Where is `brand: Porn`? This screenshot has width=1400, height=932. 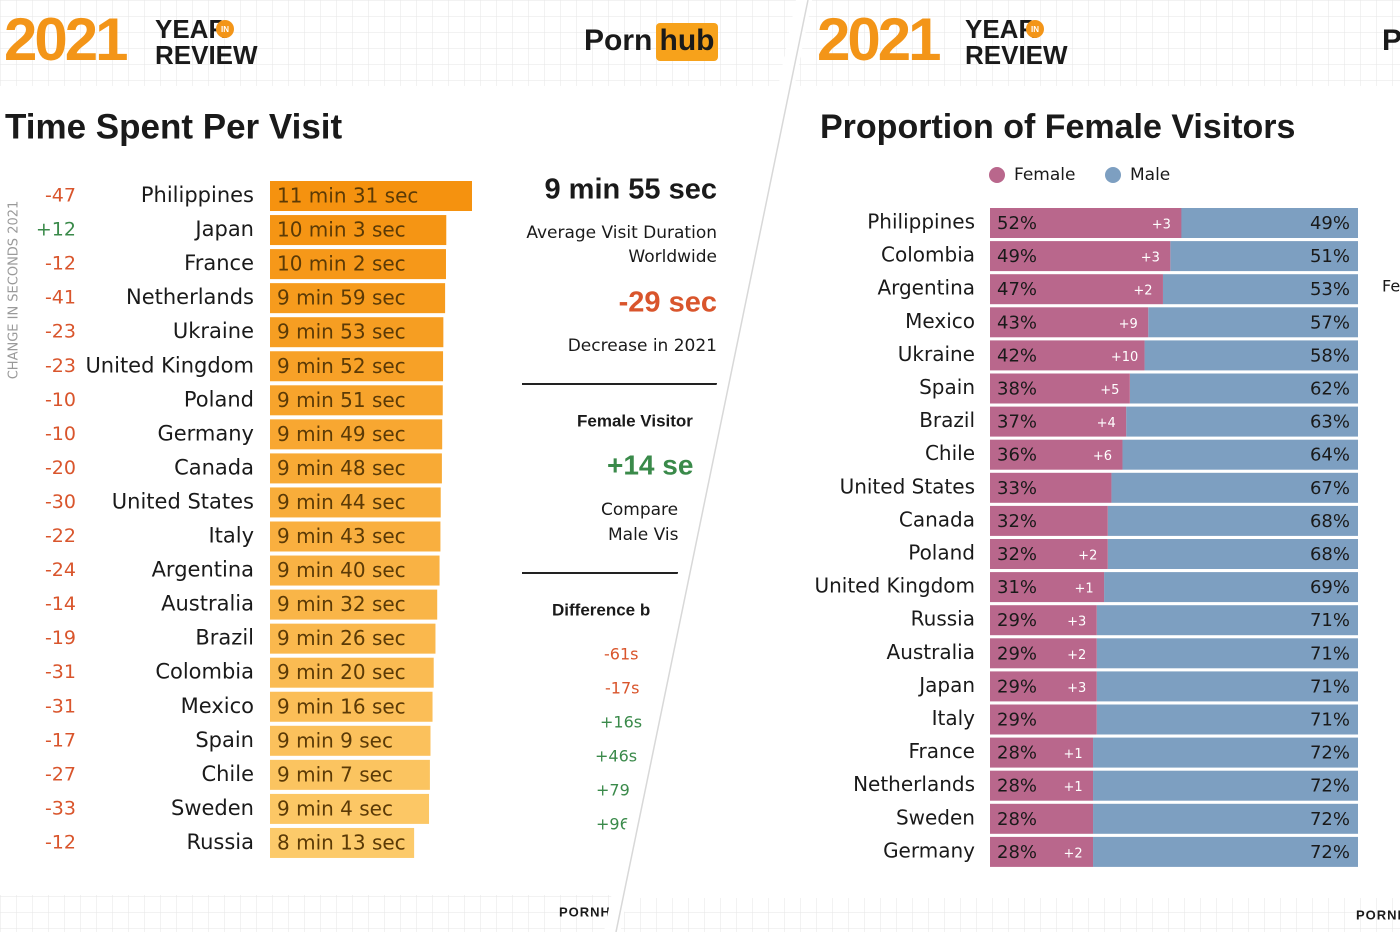 brand: Porn is located at coordinates (618, 40).